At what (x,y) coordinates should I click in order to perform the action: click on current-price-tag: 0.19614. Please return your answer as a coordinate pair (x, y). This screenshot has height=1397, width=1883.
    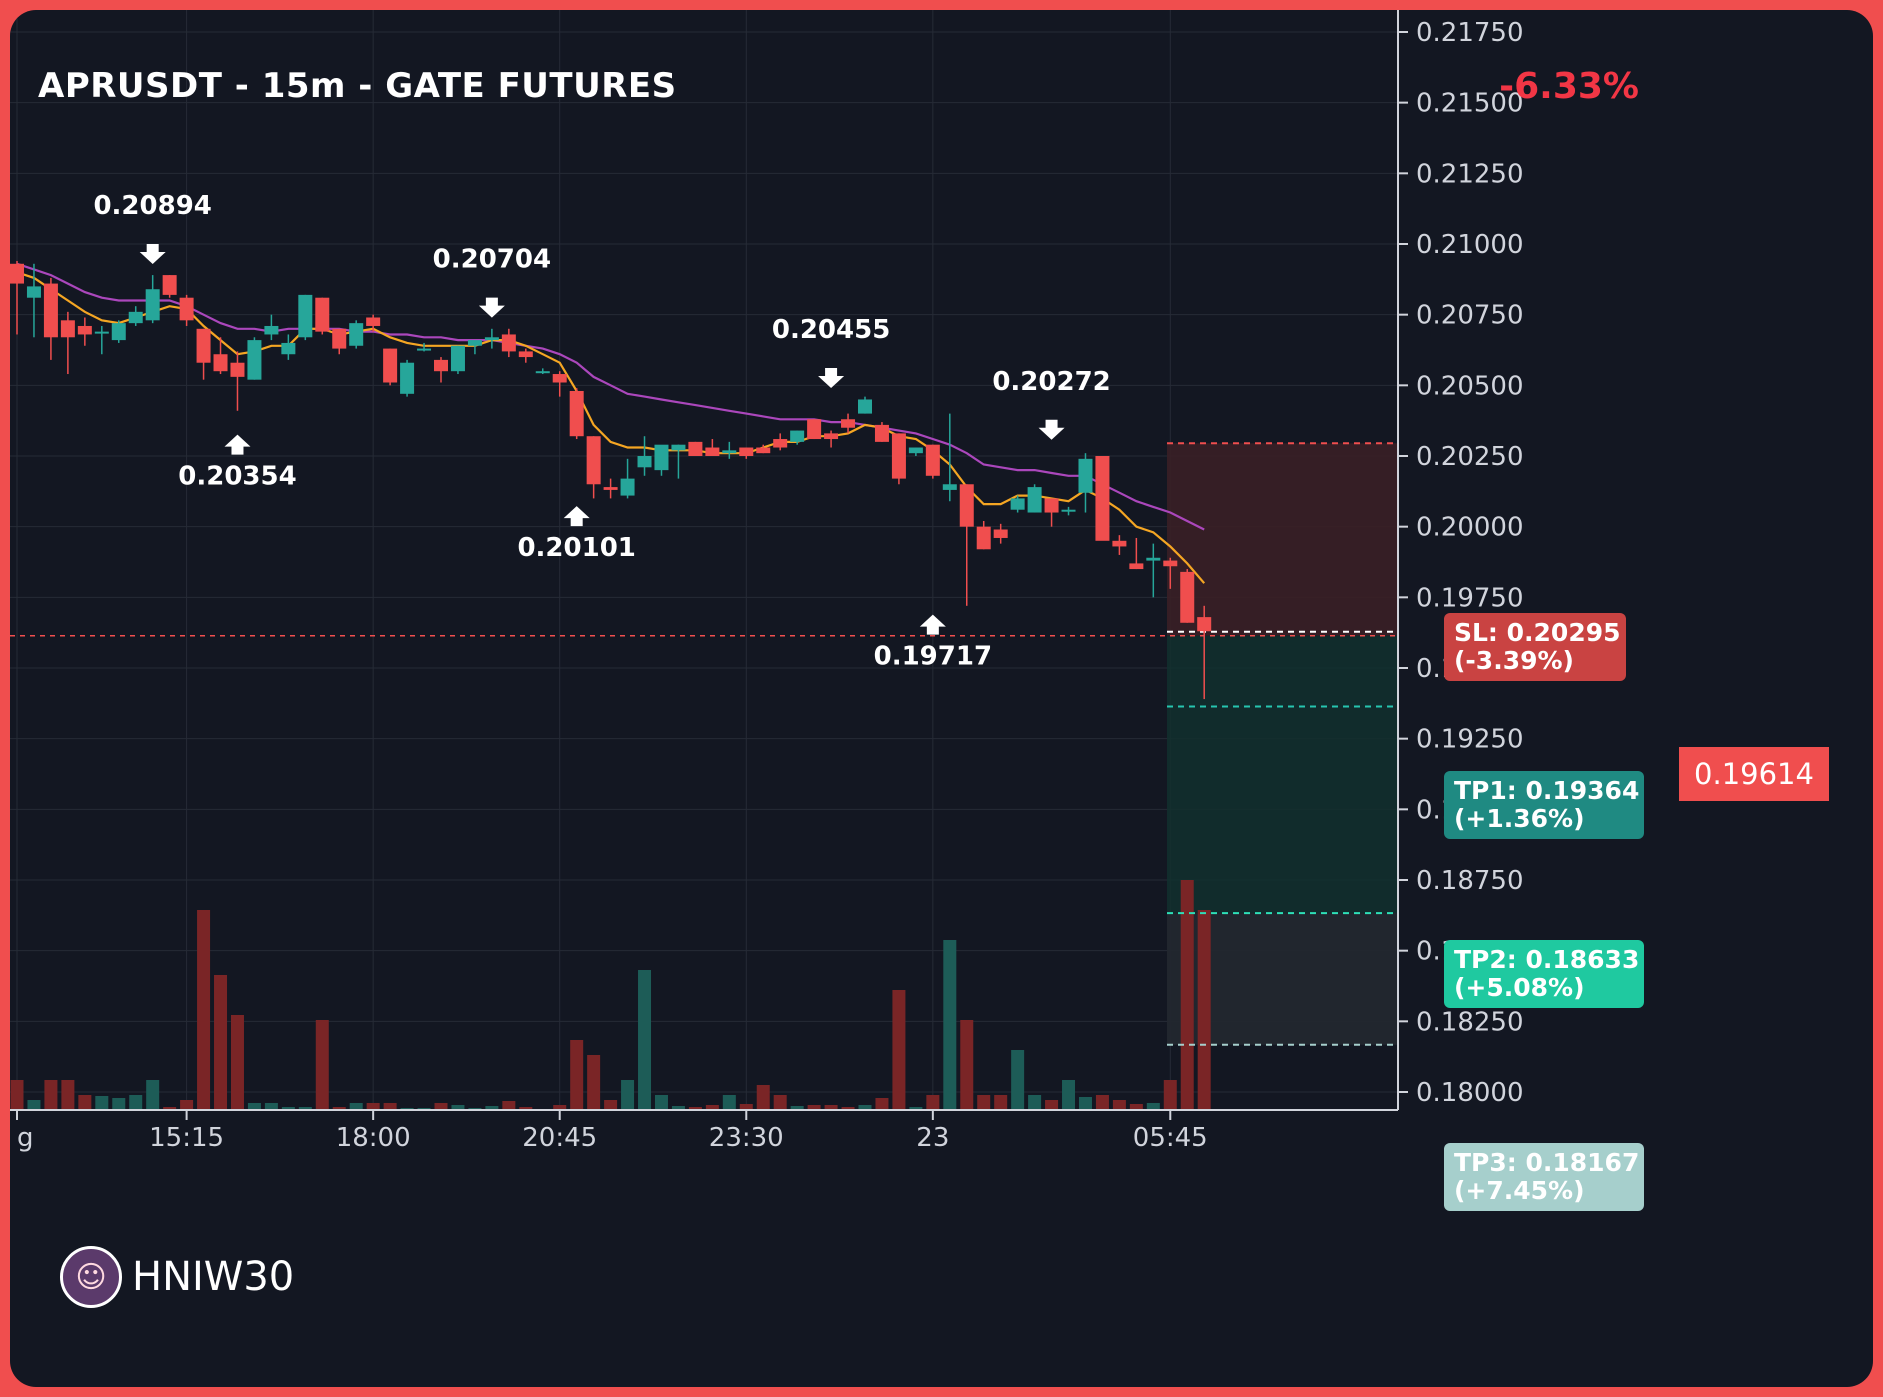
    Looking at the image, I should click on (1754, 774).